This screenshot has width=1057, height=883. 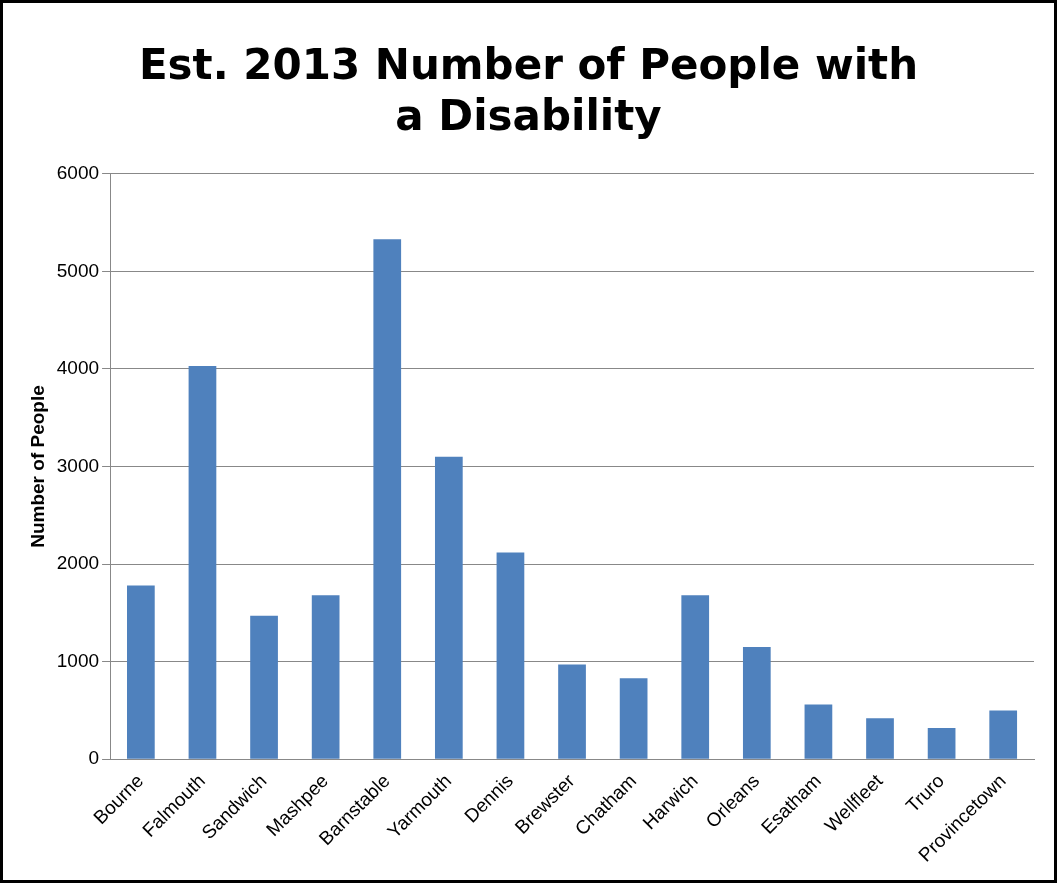 What do you see at coordinates (78, 270) in the screenshot?
I see `y-tick-label: 5000` at bounding box center [78, 270].